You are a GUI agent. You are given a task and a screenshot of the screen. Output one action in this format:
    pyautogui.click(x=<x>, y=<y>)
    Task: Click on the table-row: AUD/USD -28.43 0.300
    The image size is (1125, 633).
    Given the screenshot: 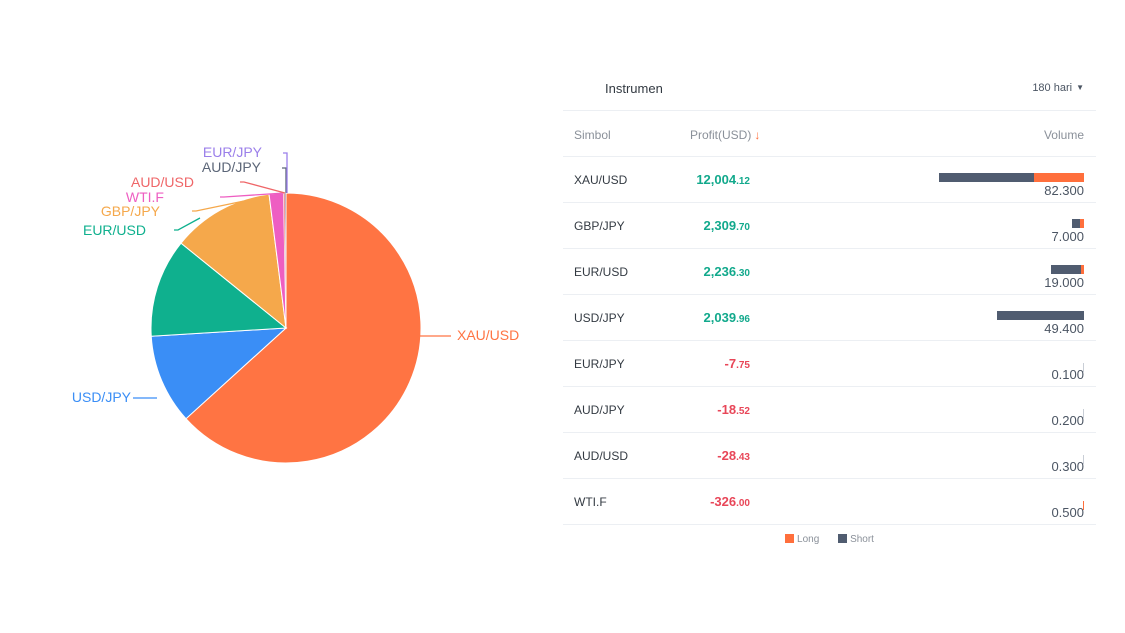 What is the action you would take?
    pyautogui.click(x=829, y=456)
    